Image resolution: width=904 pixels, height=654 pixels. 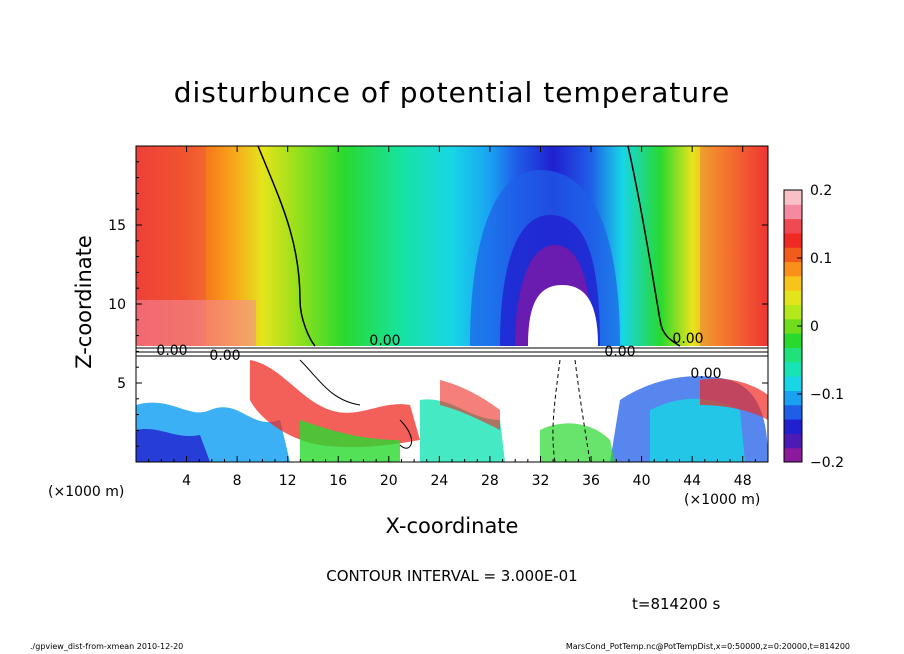 I want to click on chart-title: disturbunce of potential temperature, so click(x=452, y=92).